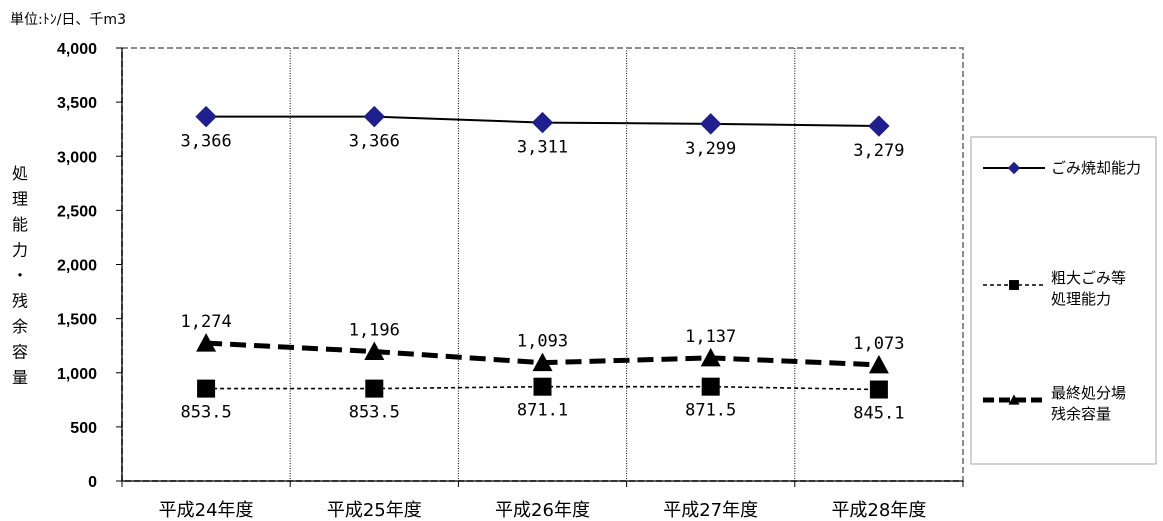  I want to click on x-tick-label: 平成26年度, so click(542, 510).